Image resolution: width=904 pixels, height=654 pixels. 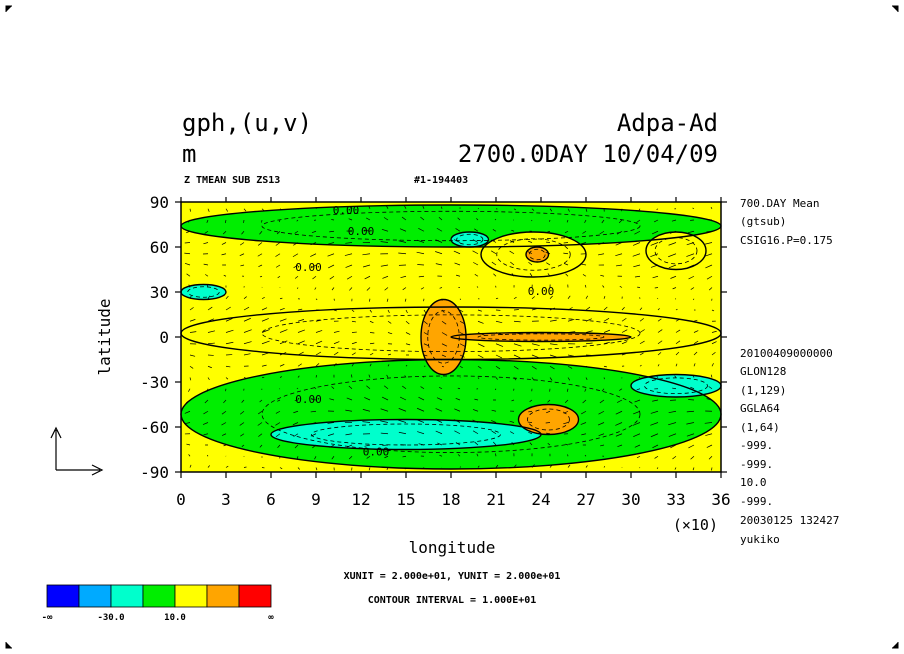 What do you see at coordinates (441, 180) in the screenshot?
I see `run-id: #1-194403` at bounding box center [441, 180].